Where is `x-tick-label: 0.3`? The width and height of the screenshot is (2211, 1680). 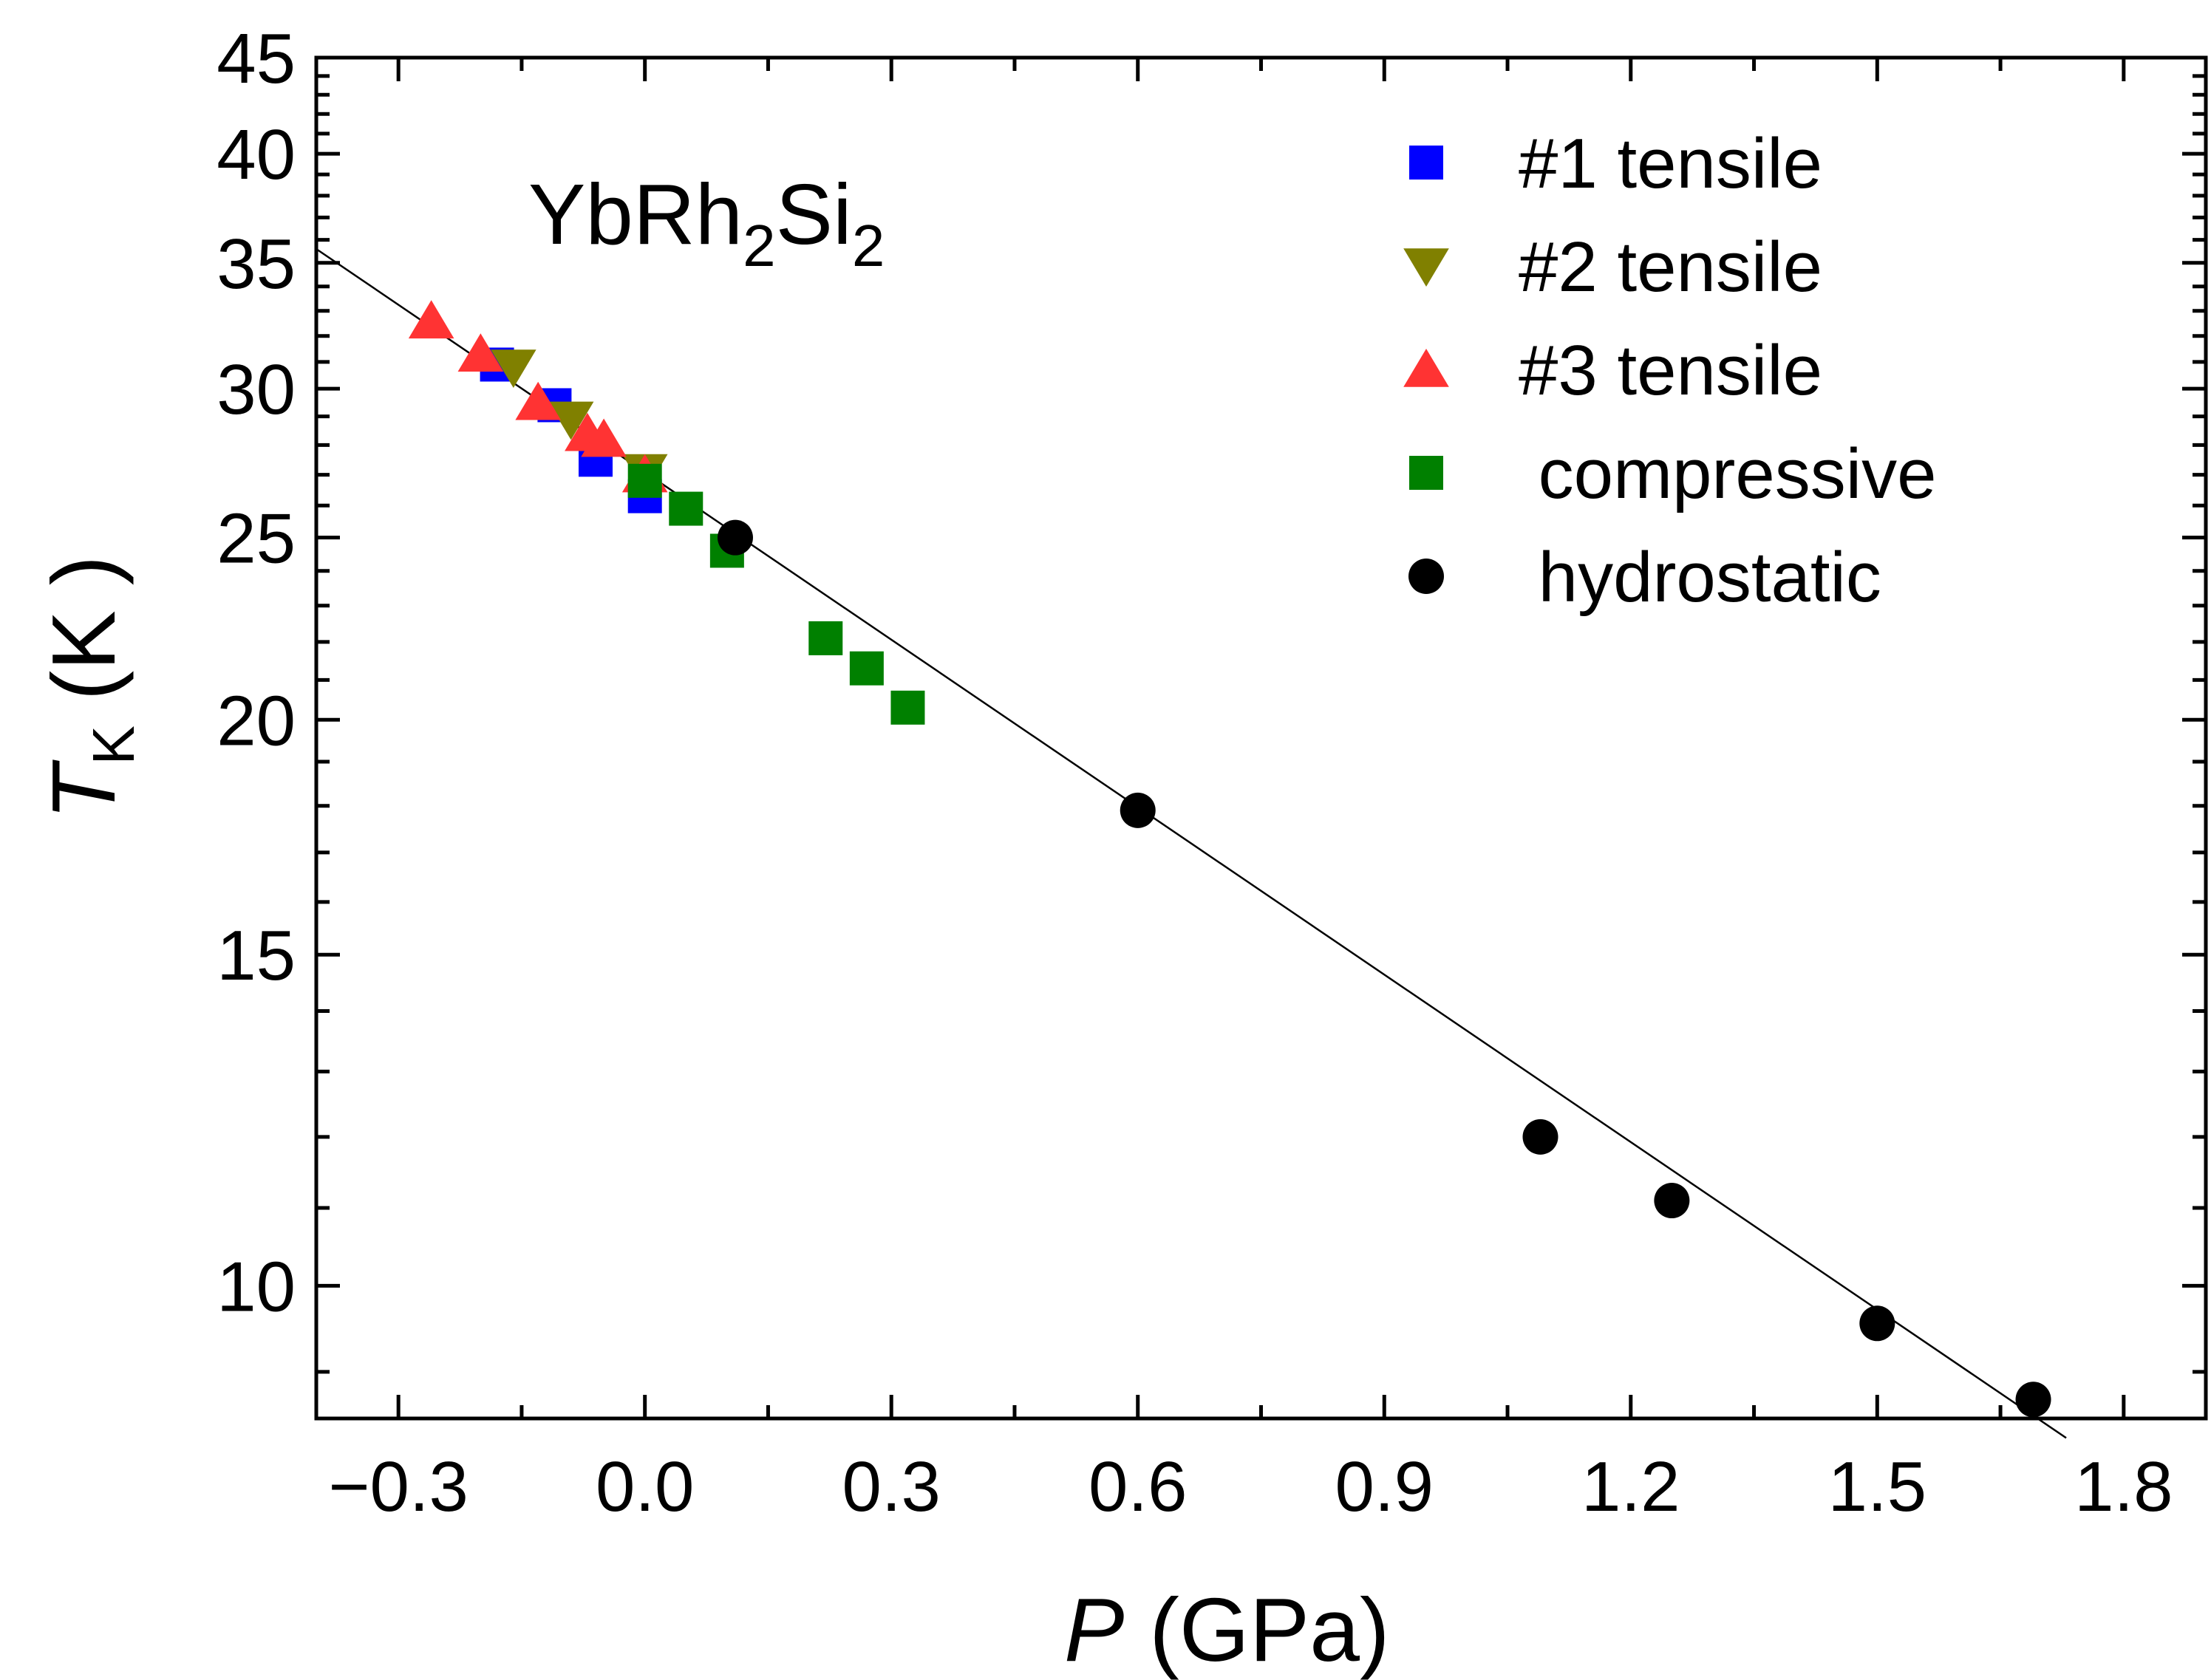
x-tick-label: 0.3 is located at coordinates (891, 1486).